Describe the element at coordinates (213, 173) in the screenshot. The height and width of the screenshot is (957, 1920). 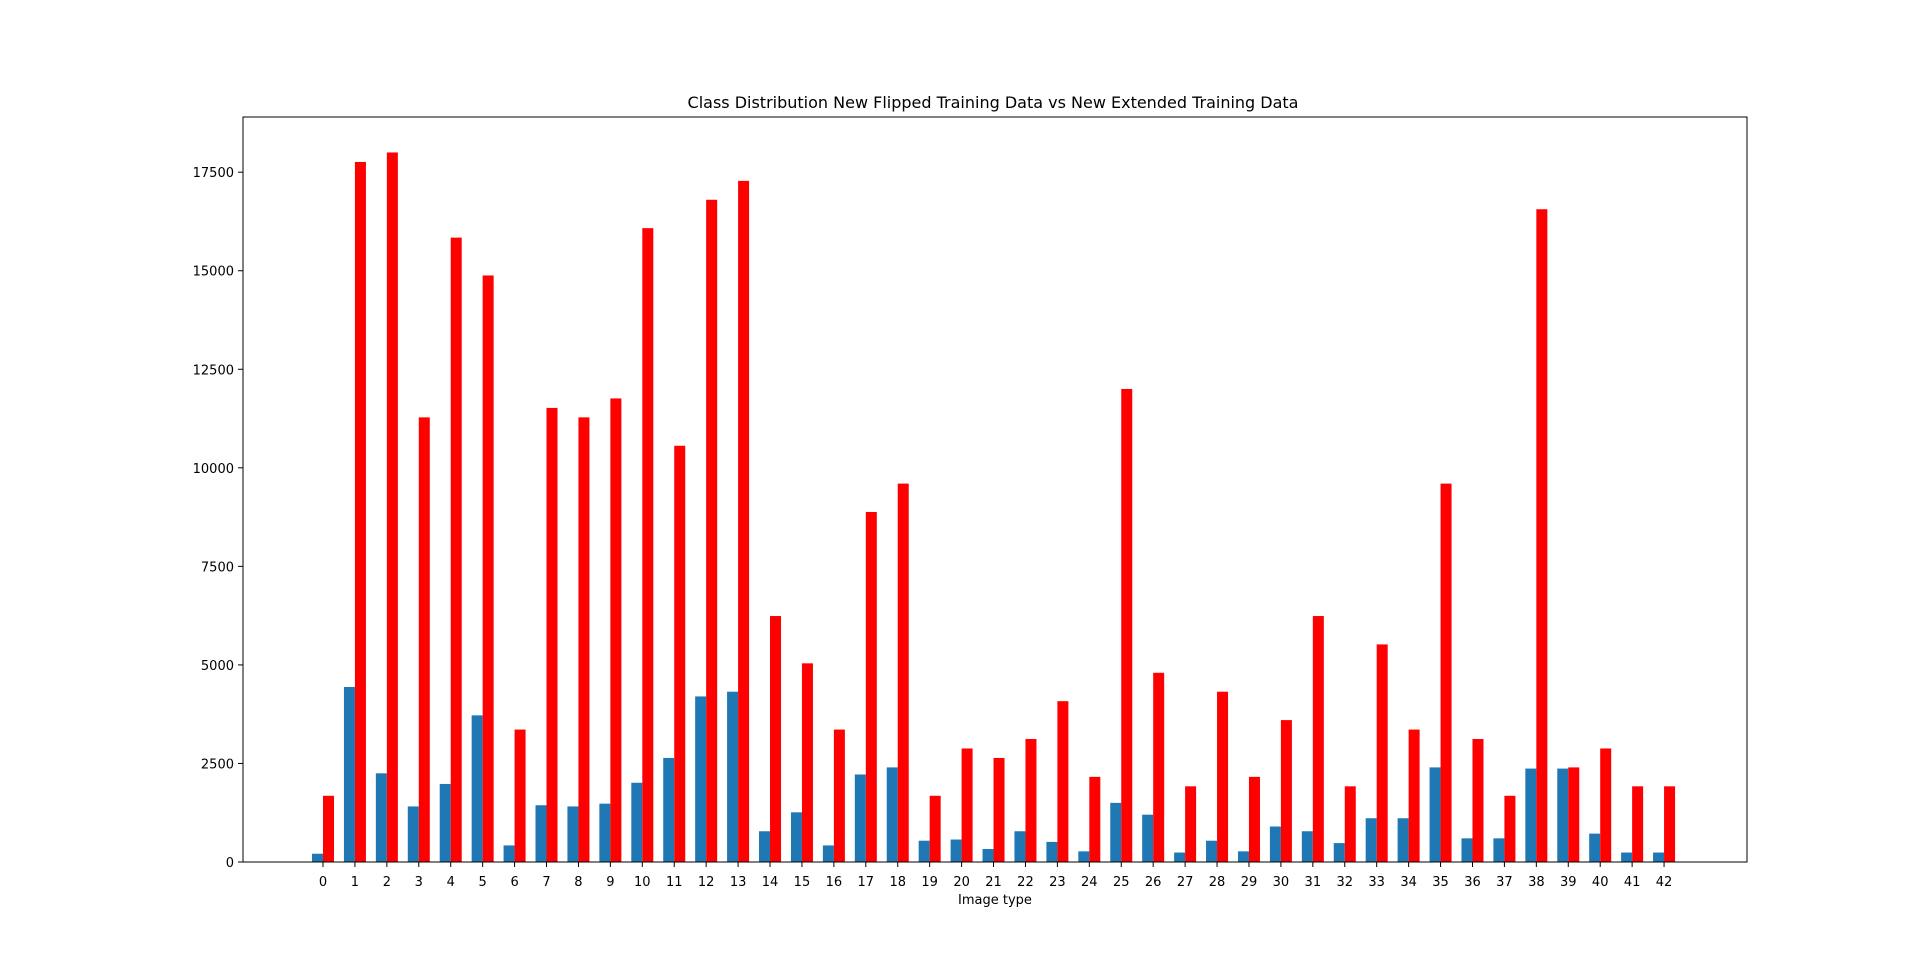
I see `y-tick-label: 17500` at that location.